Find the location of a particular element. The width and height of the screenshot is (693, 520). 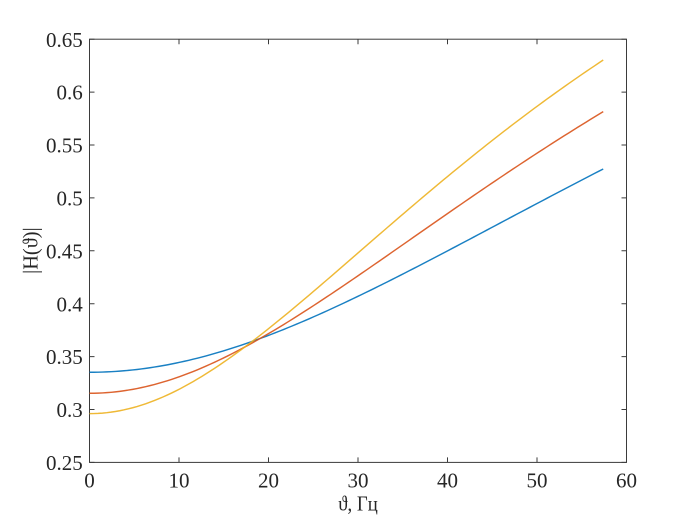

svg-text: 50 is located at coordinates (537, 481).